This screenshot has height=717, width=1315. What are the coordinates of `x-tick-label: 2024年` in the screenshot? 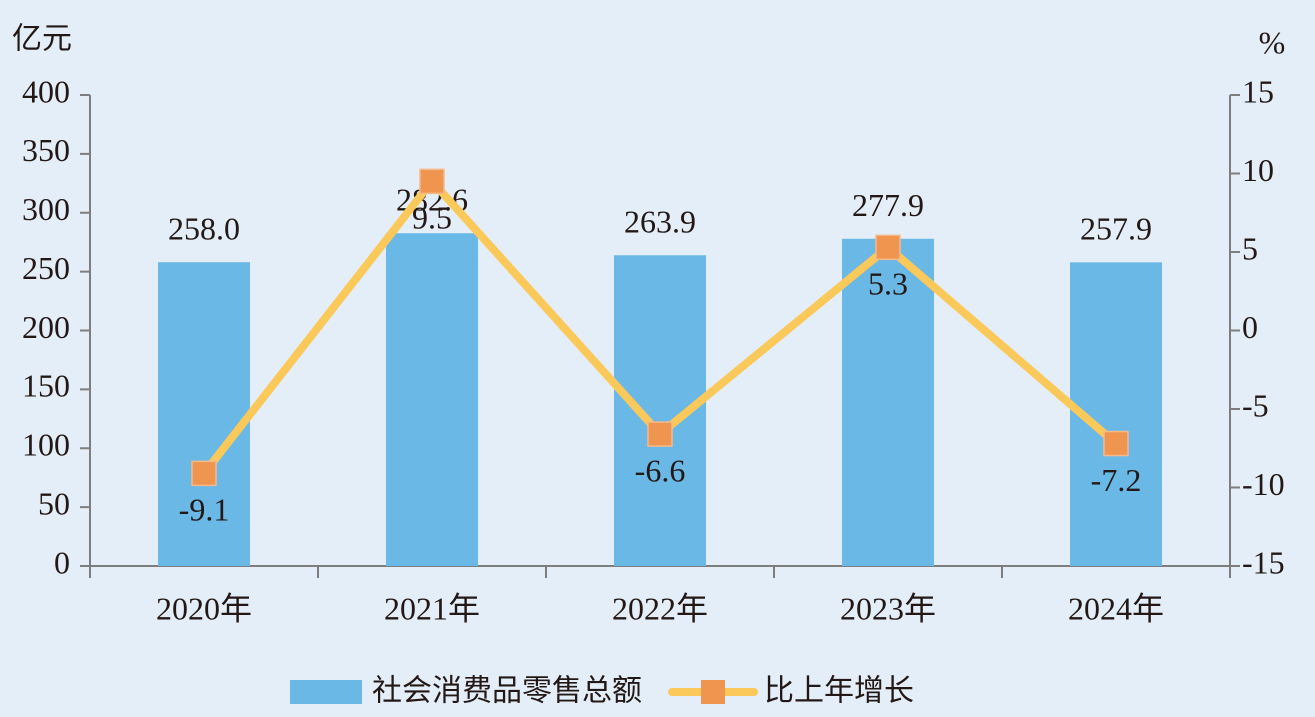 It's located at (1116, 608).